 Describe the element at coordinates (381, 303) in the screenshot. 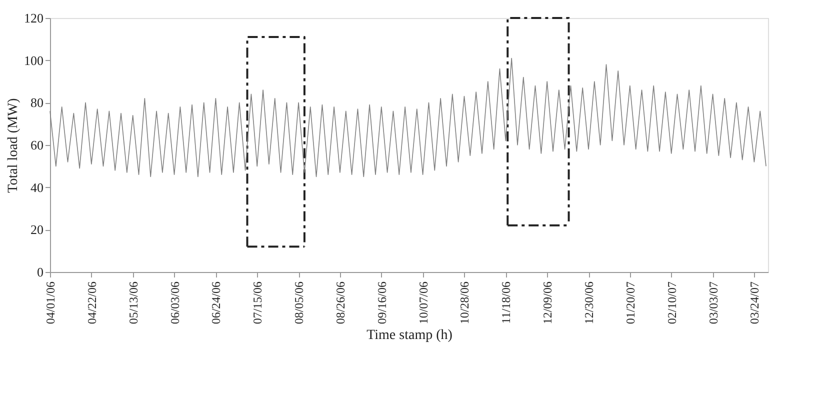

I see `x-tick-label: 09/16/06` at that location.